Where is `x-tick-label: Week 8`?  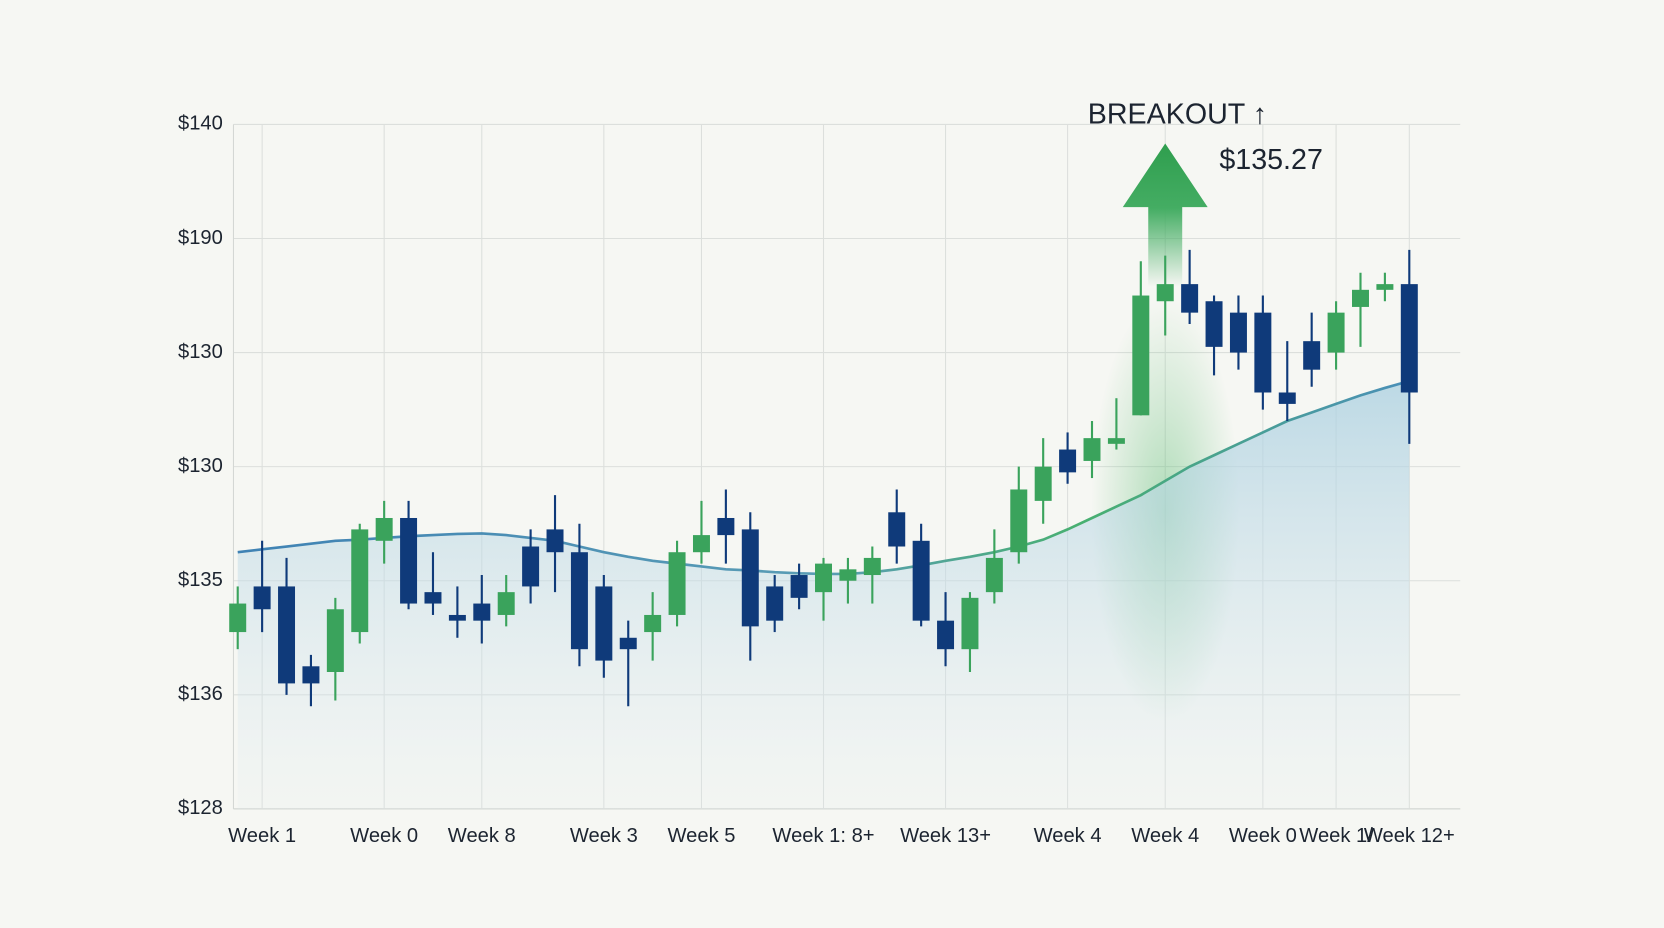
x-tick-label: Week 8 is located at coordinates (482, 836).